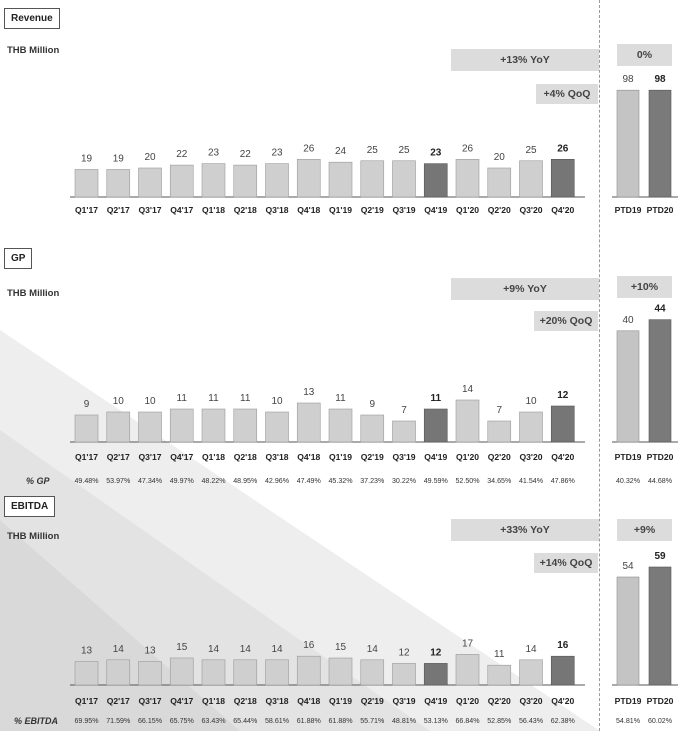 The height and width of the screenshot is (731, 680). Describe the element at coordinates (277, 481) in the screenshot. I see `margin-value: 42.96%` at that location.